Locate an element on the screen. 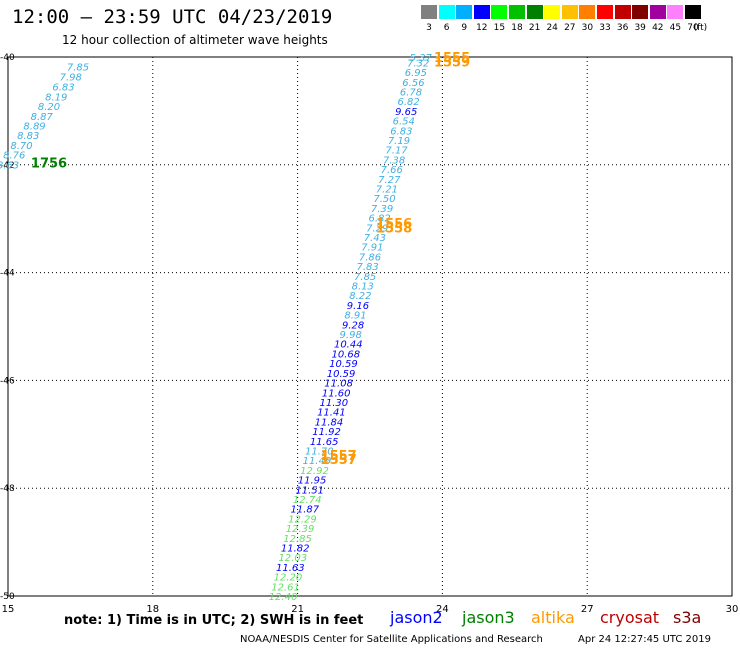 This screenshot has width=740, height=650. wave-height-label: 11.63 is located at coordinates (290, 568).